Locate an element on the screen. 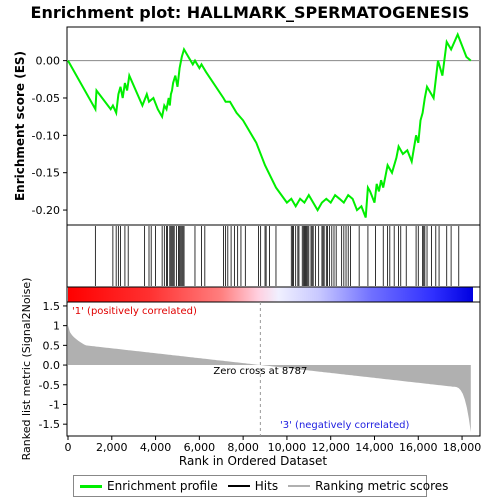  metric-y-tick-label: 0.5 is located at coordinates (52, 345).